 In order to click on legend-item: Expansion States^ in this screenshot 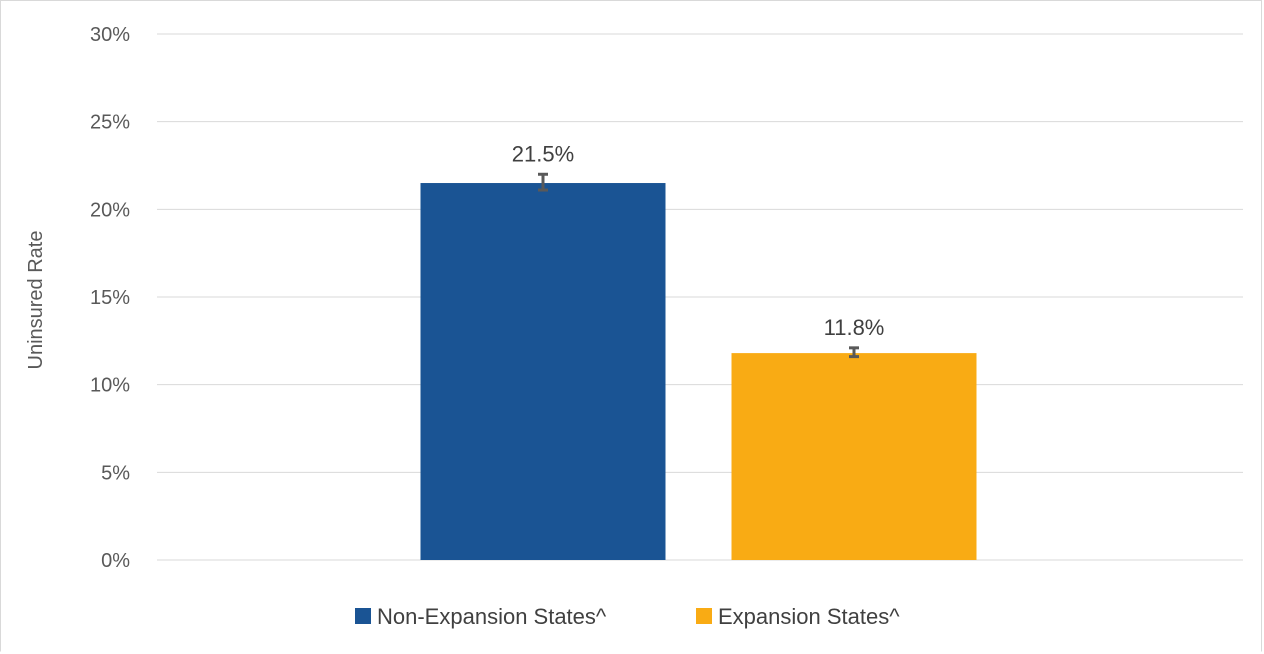, I will do `click(798, 616)`.